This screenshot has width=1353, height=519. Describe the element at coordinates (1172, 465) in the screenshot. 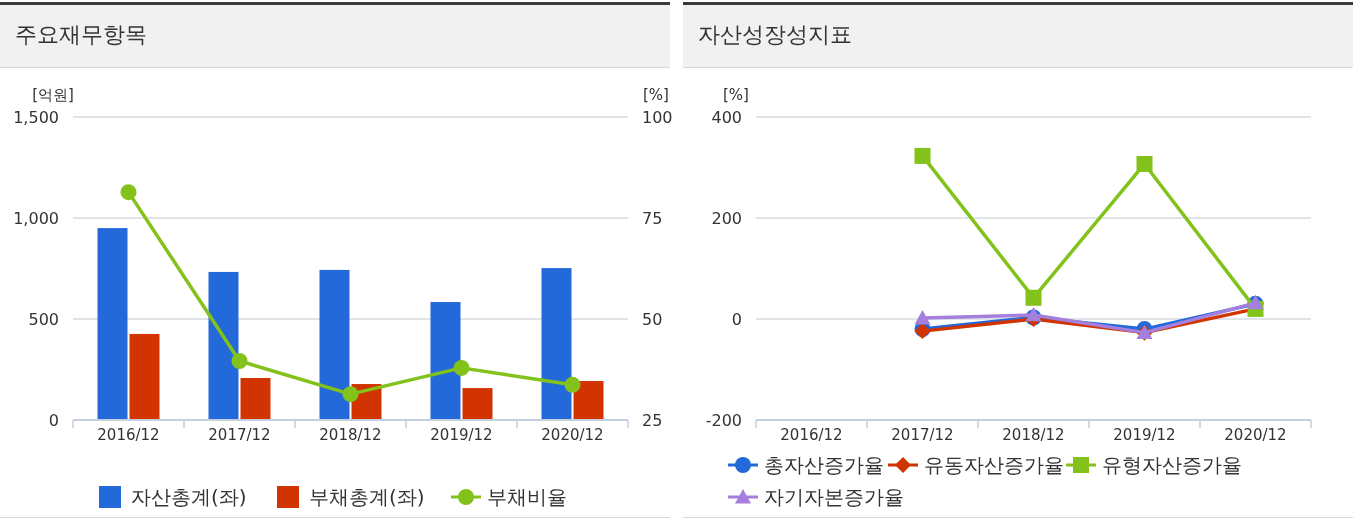

I see `legend-label: 유형자산증가율` at that location.